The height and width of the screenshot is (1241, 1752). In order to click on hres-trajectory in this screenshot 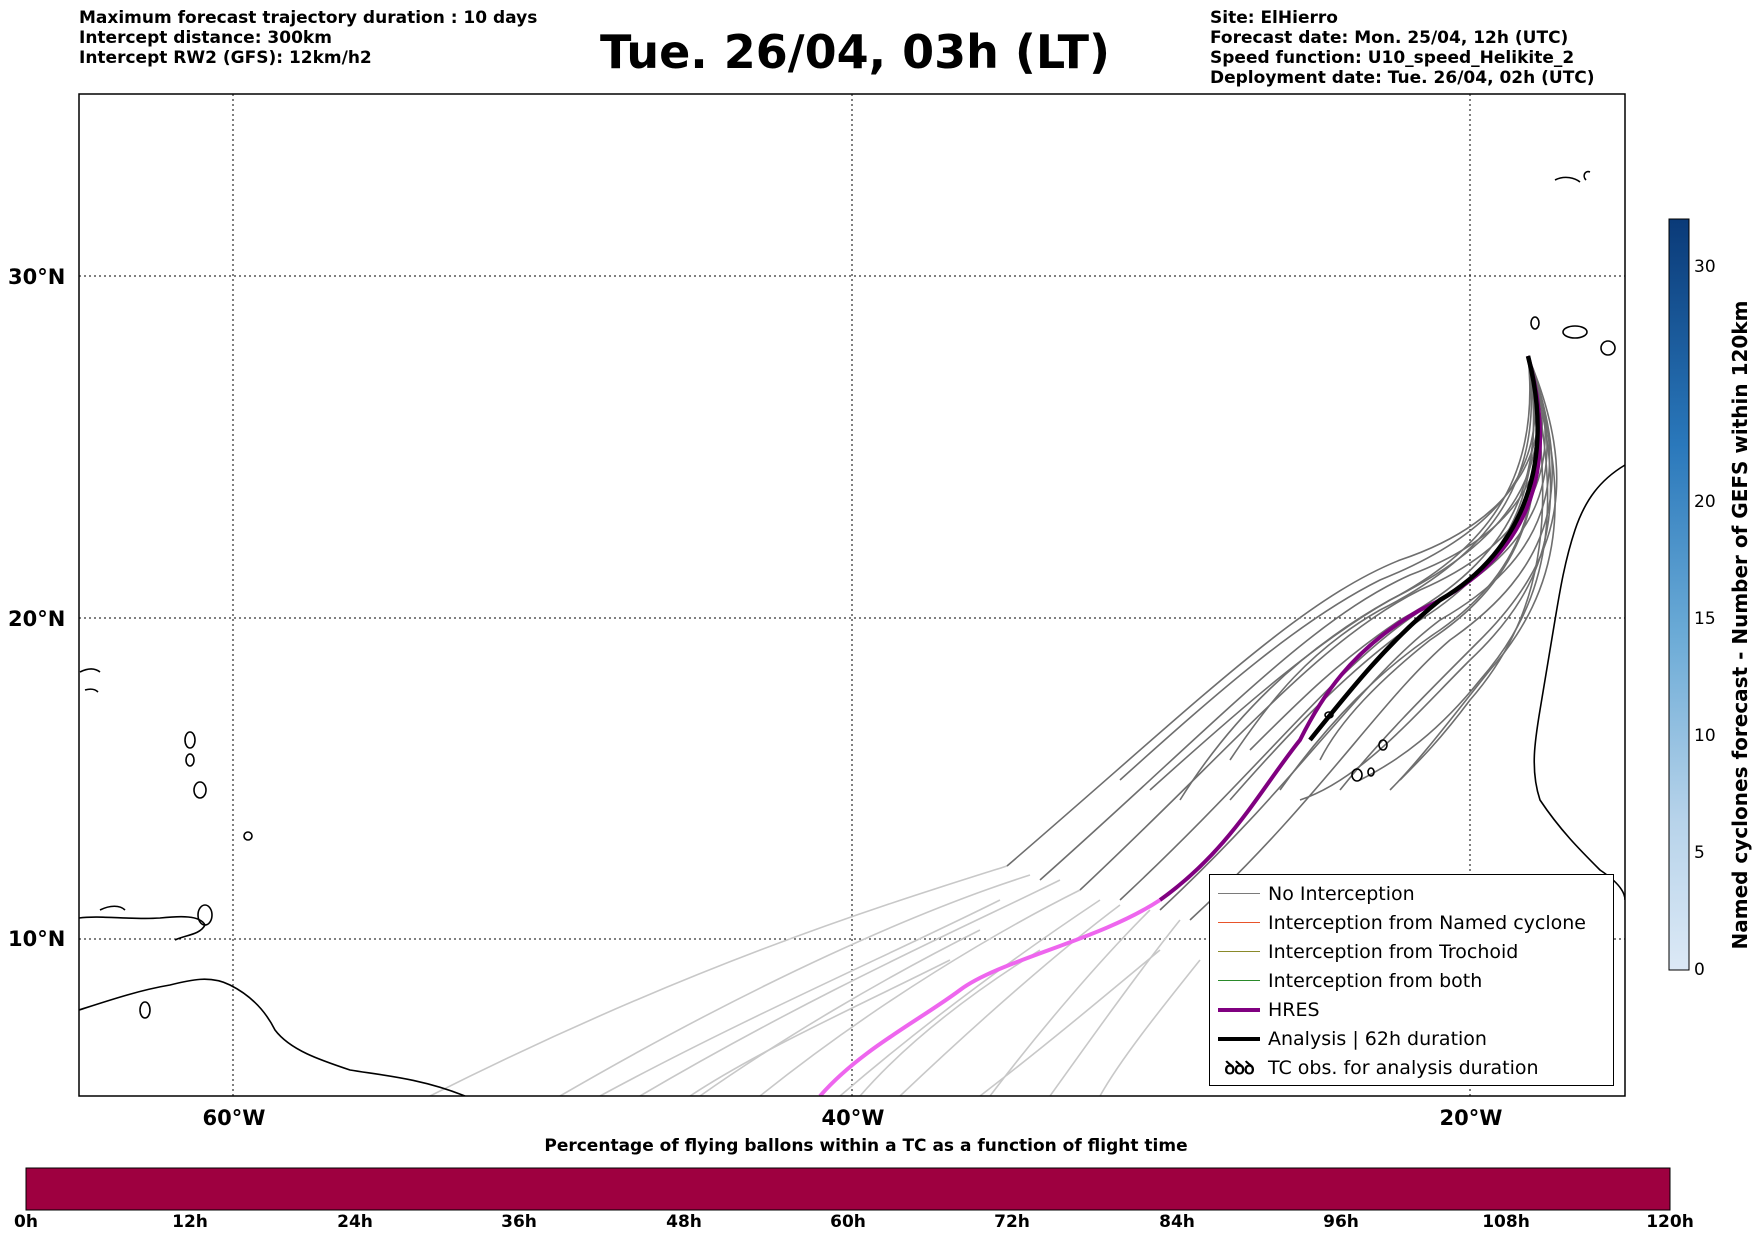, I will do `click(1350, 628)`.